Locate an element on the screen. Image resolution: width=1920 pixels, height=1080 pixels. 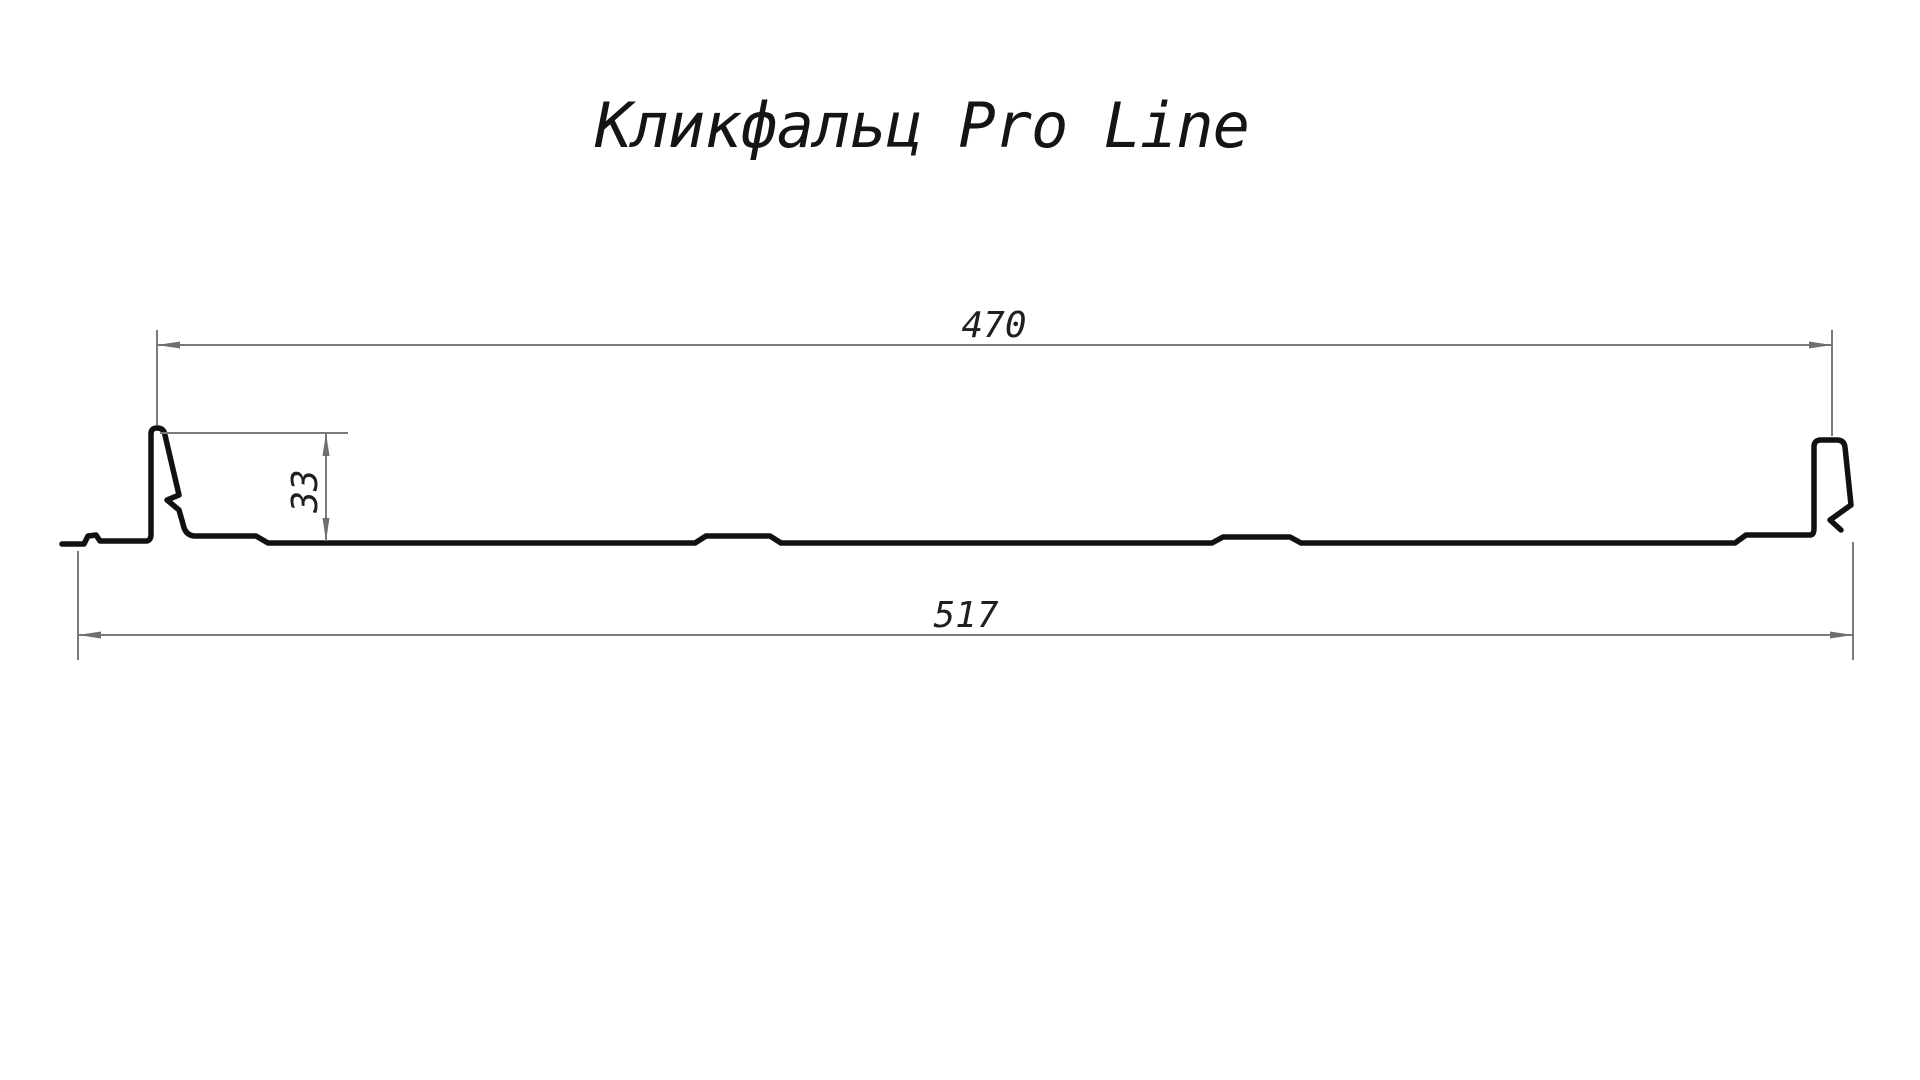
dimension-label-seam-height: 33 is located at coordinates (305, 491).